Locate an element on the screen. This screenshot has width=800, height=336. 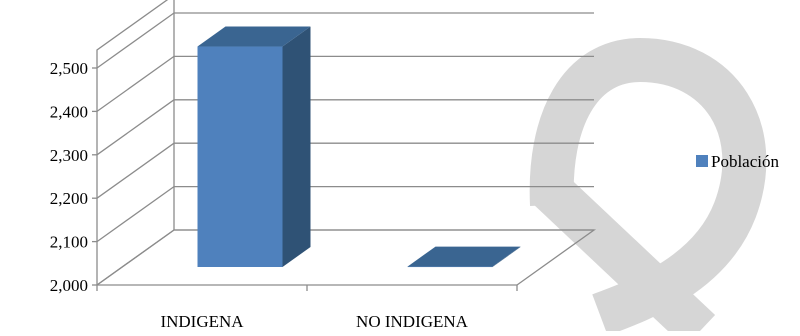
legend: Población is located at coordinates (737, 161).